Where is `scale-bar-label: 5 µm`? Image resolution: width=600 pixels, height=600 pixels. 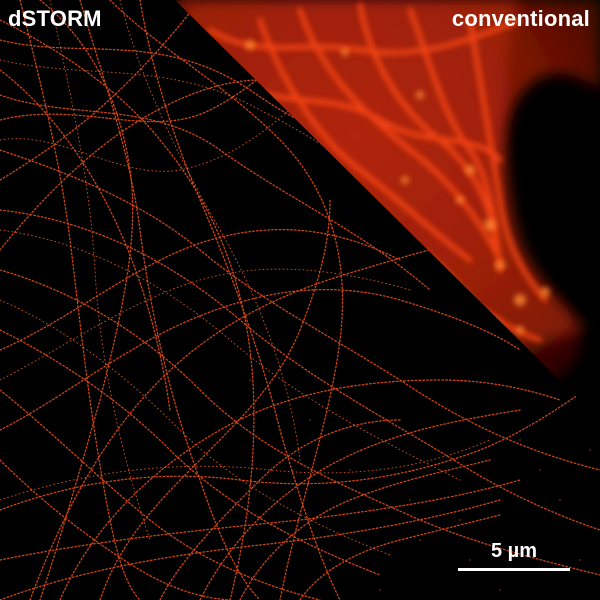 scale-bar-label: 5 µm is located at coordinates (514, 551).